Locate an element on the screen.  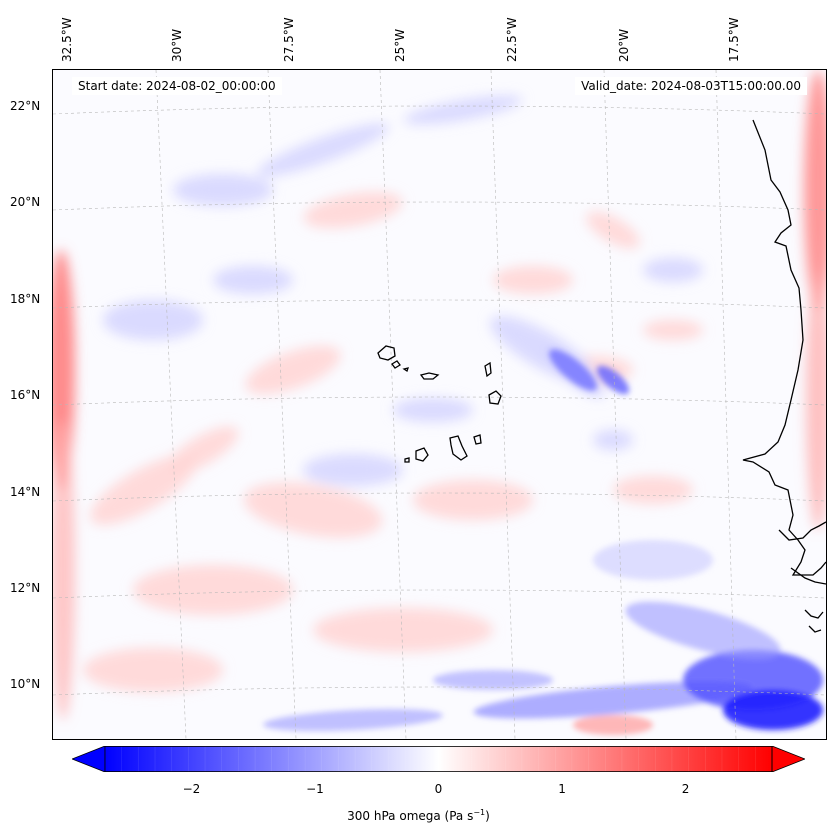
longitude-label: 17.5°W is located at coordinates (734, 39).